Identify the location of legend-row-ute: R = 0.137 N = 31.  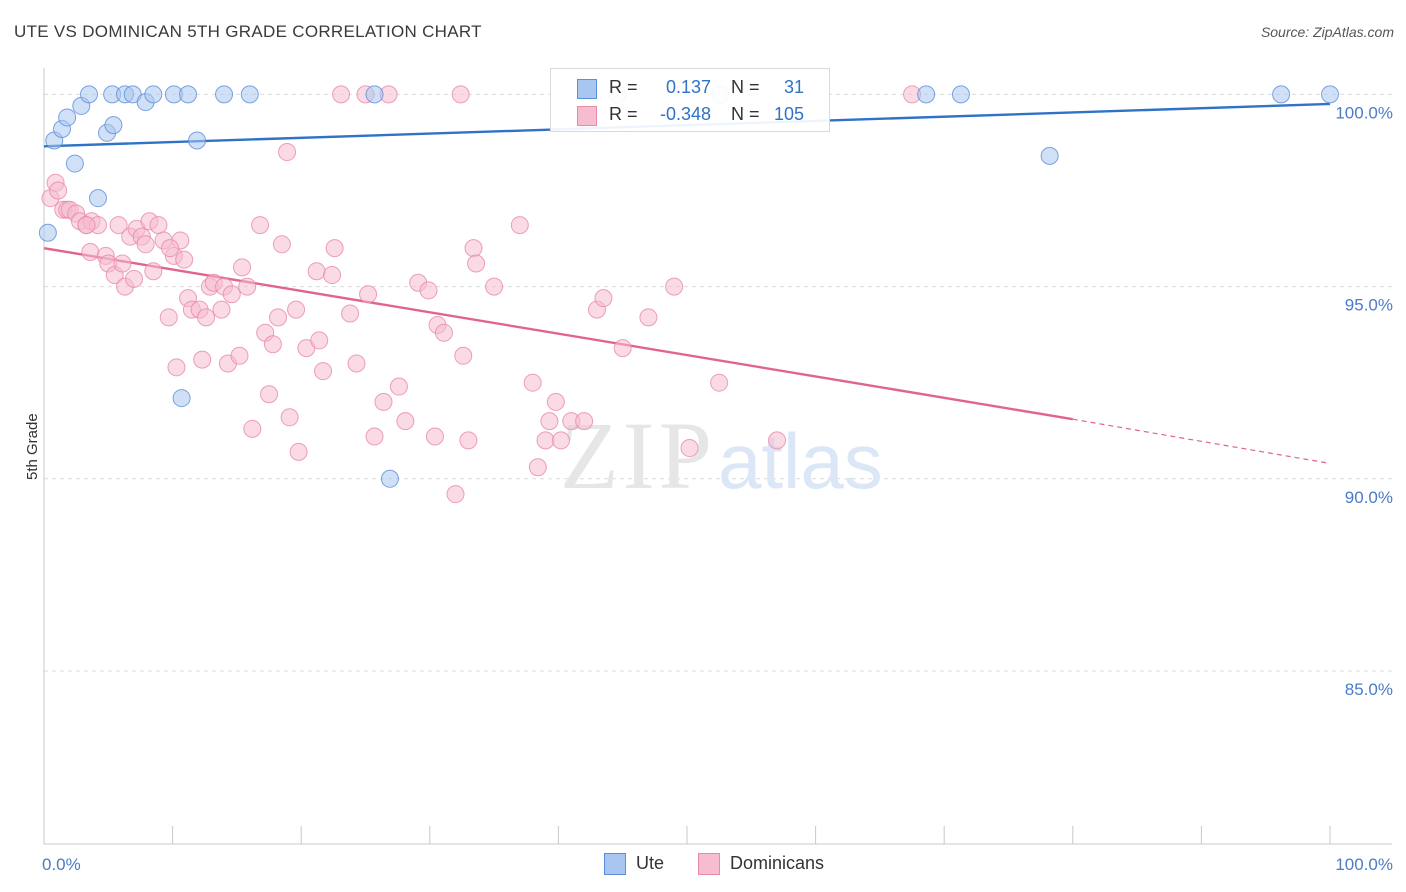
(690, 86).